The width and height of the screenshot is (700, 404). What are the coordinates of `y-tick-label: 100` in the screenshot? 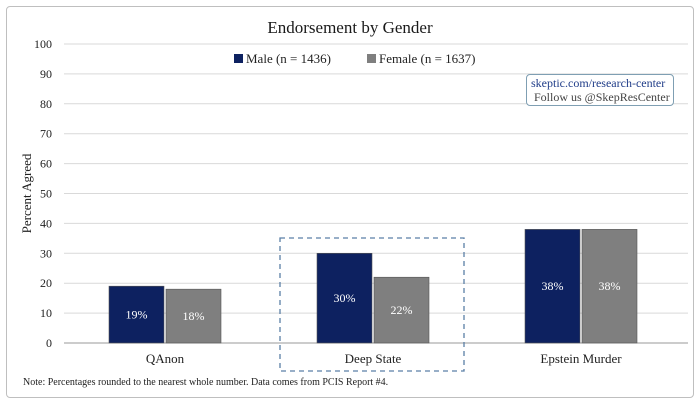 It's located at (43, 44).